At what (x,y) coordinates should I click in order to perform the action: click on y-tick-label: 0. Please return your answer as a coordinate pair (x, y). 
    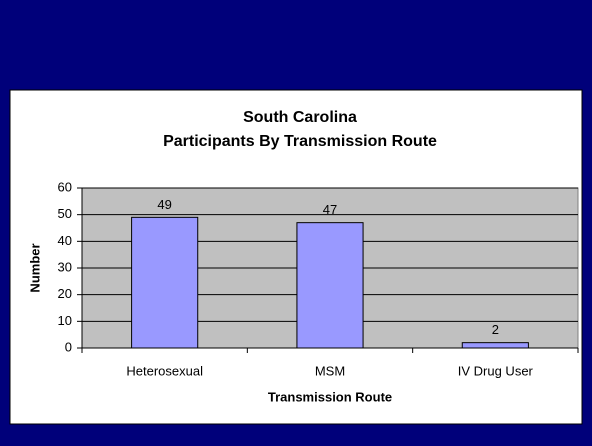
    Looking at the image, I should click on (68, 346).